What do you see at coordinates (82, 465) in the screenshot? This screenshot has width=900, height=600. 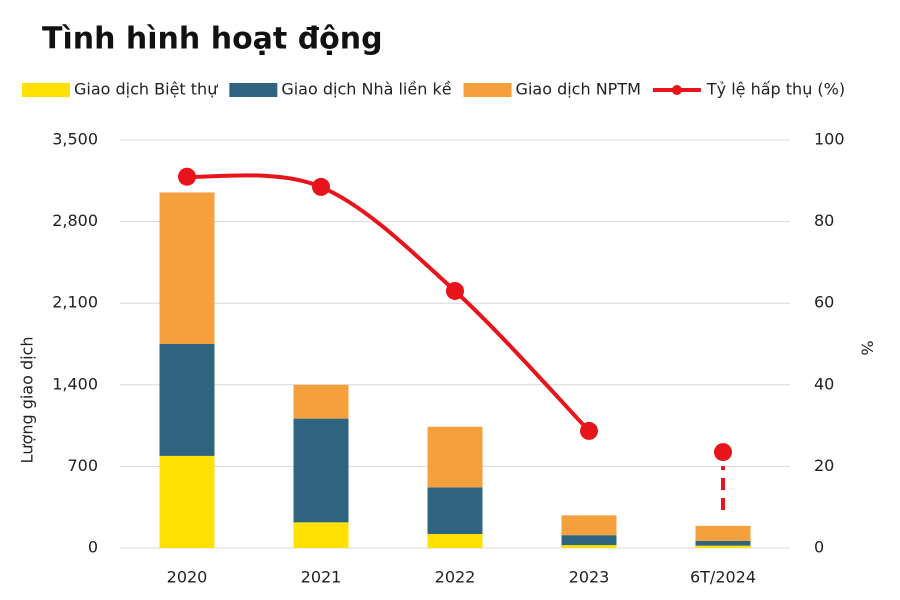 I see `y-tick-label: 700` at bounding box center [82, 465].